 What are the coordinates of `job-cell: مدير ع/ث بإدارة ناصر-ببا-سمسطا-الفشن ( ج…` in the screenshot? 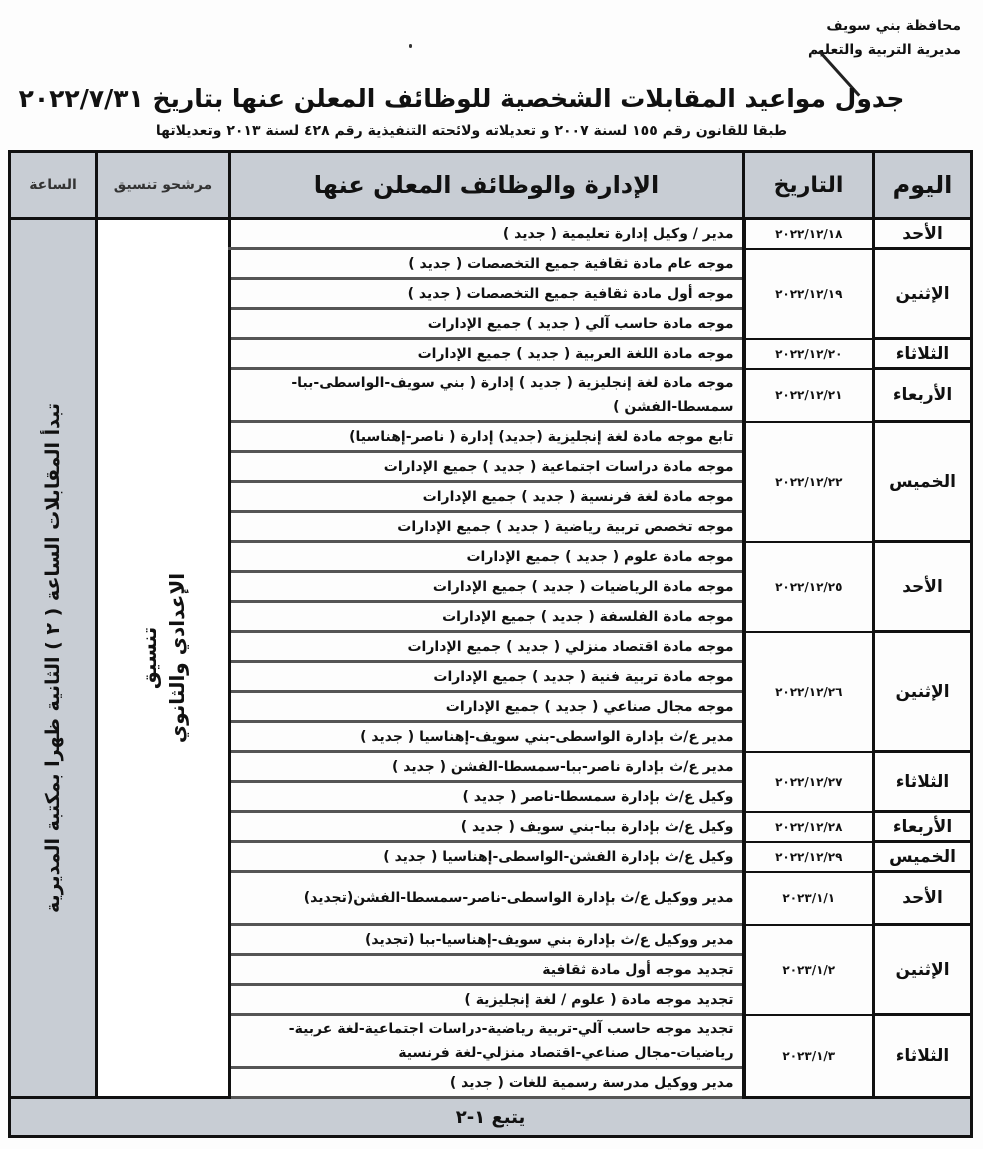 It's located at (486, 766).